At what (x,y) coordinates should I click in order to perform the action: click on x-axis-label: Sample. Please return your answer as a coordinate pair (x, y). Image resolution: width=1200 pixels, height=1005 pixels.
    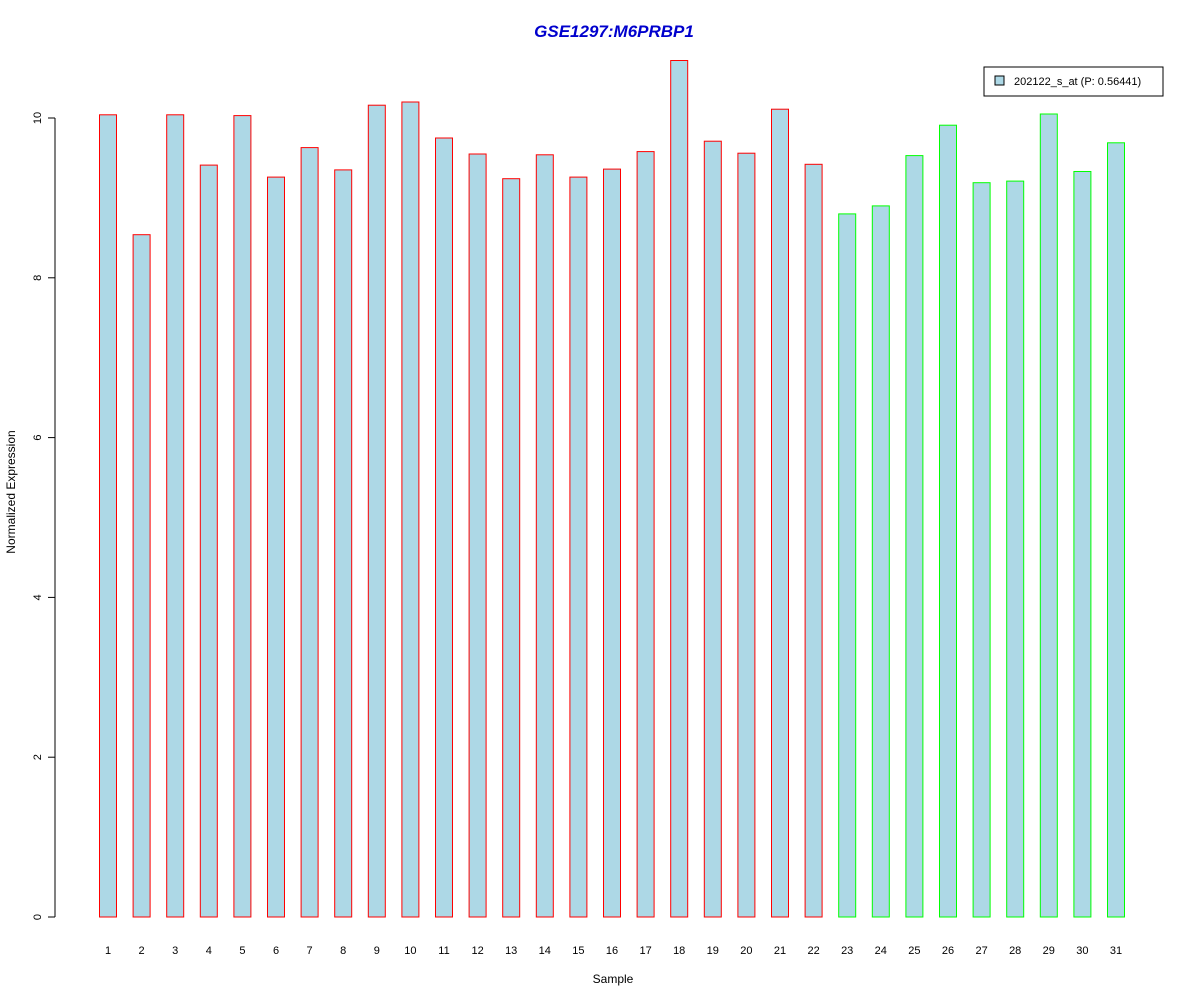
    Looking at the image, I should click on (613, 979).